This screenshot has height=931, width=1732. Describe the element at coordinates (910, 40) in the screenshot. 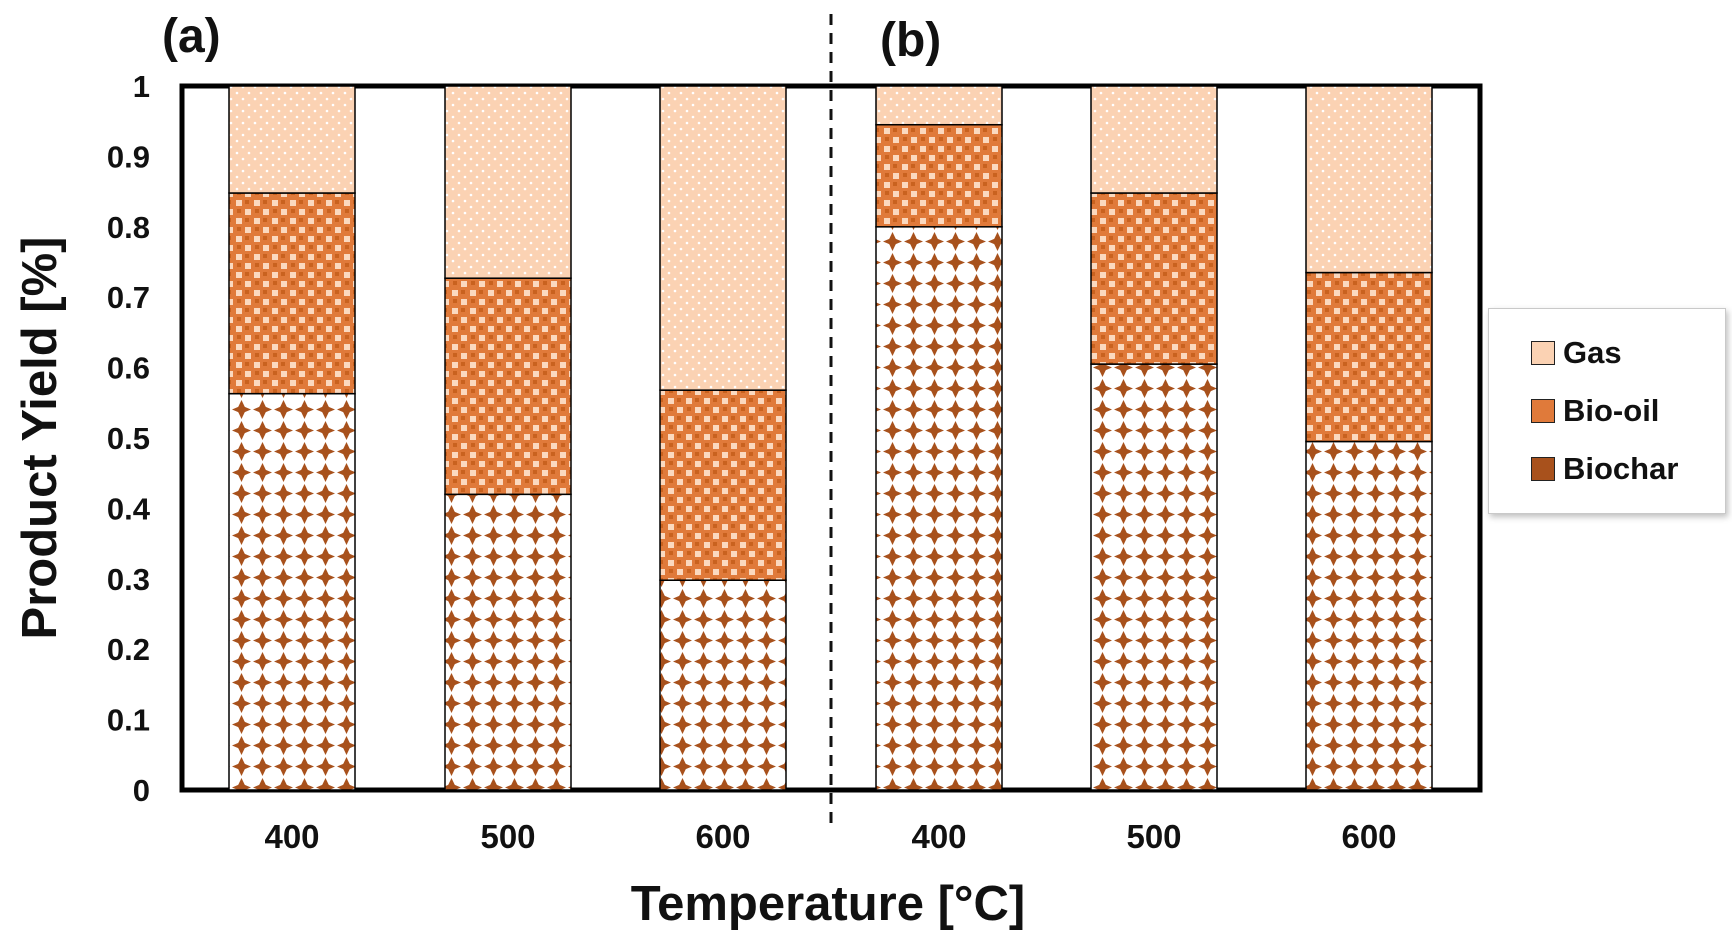

I see `panel-label-b: (b)` at that location.